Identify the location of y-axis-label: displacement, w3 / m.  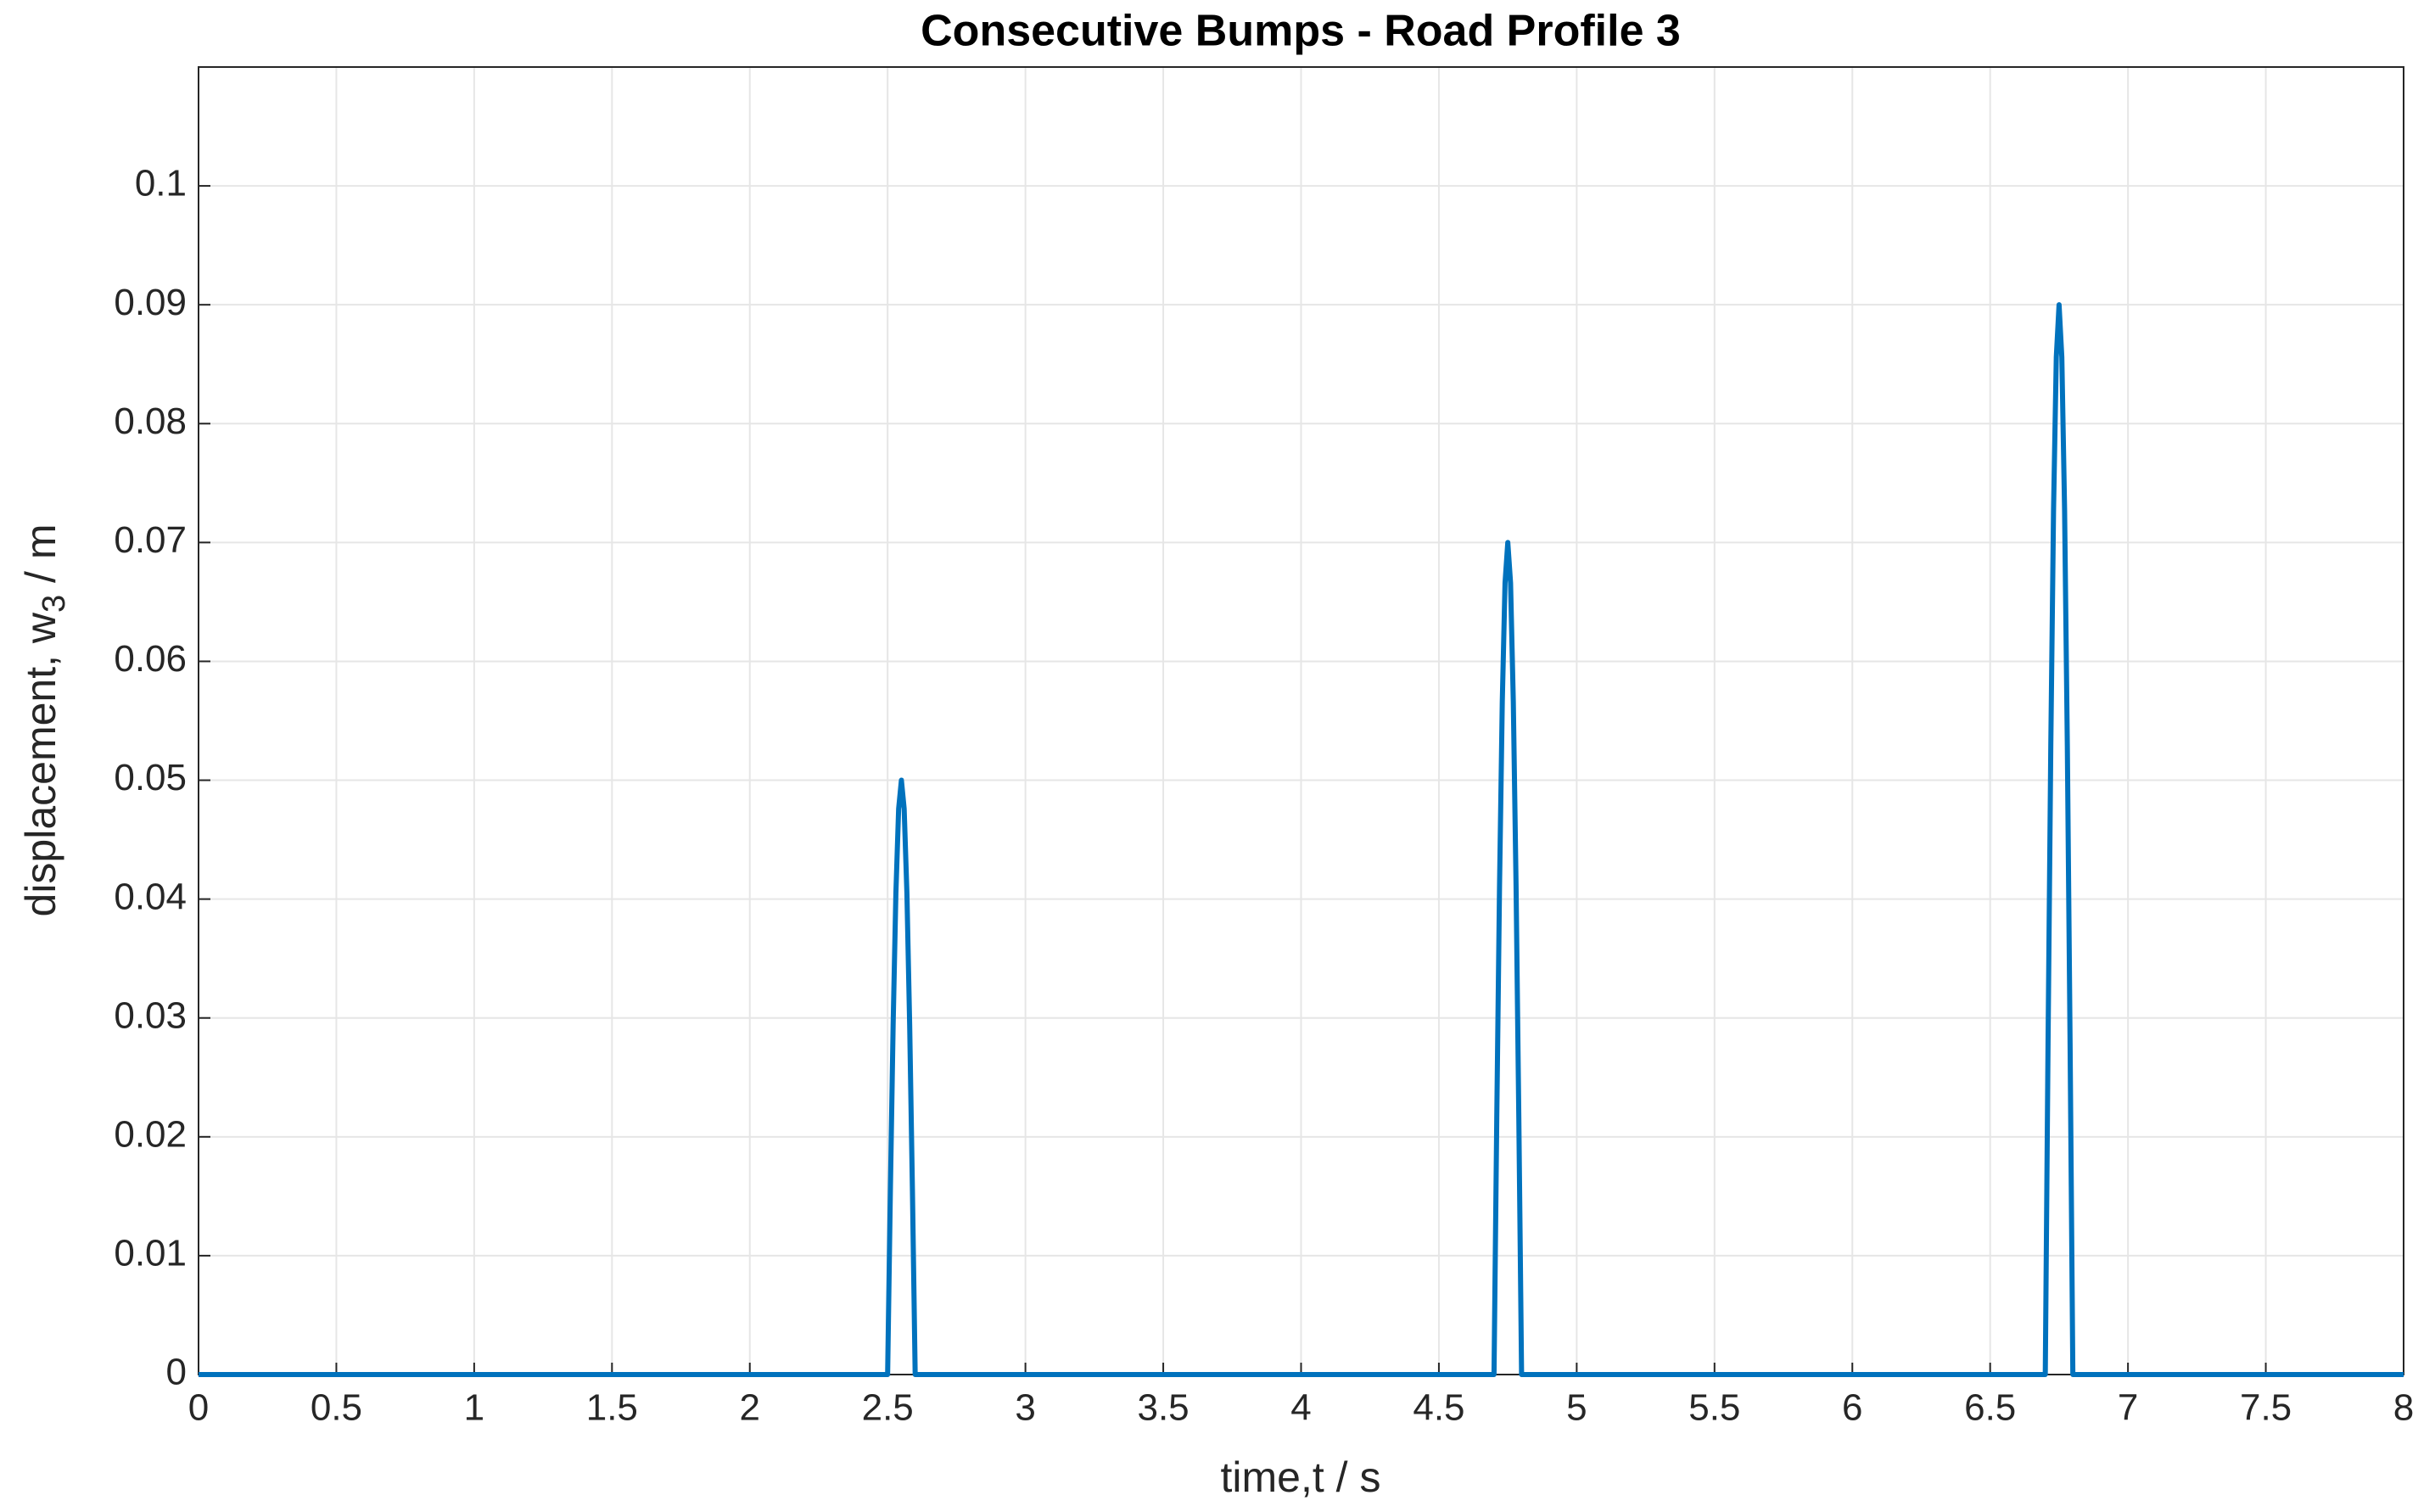
(45, 721).